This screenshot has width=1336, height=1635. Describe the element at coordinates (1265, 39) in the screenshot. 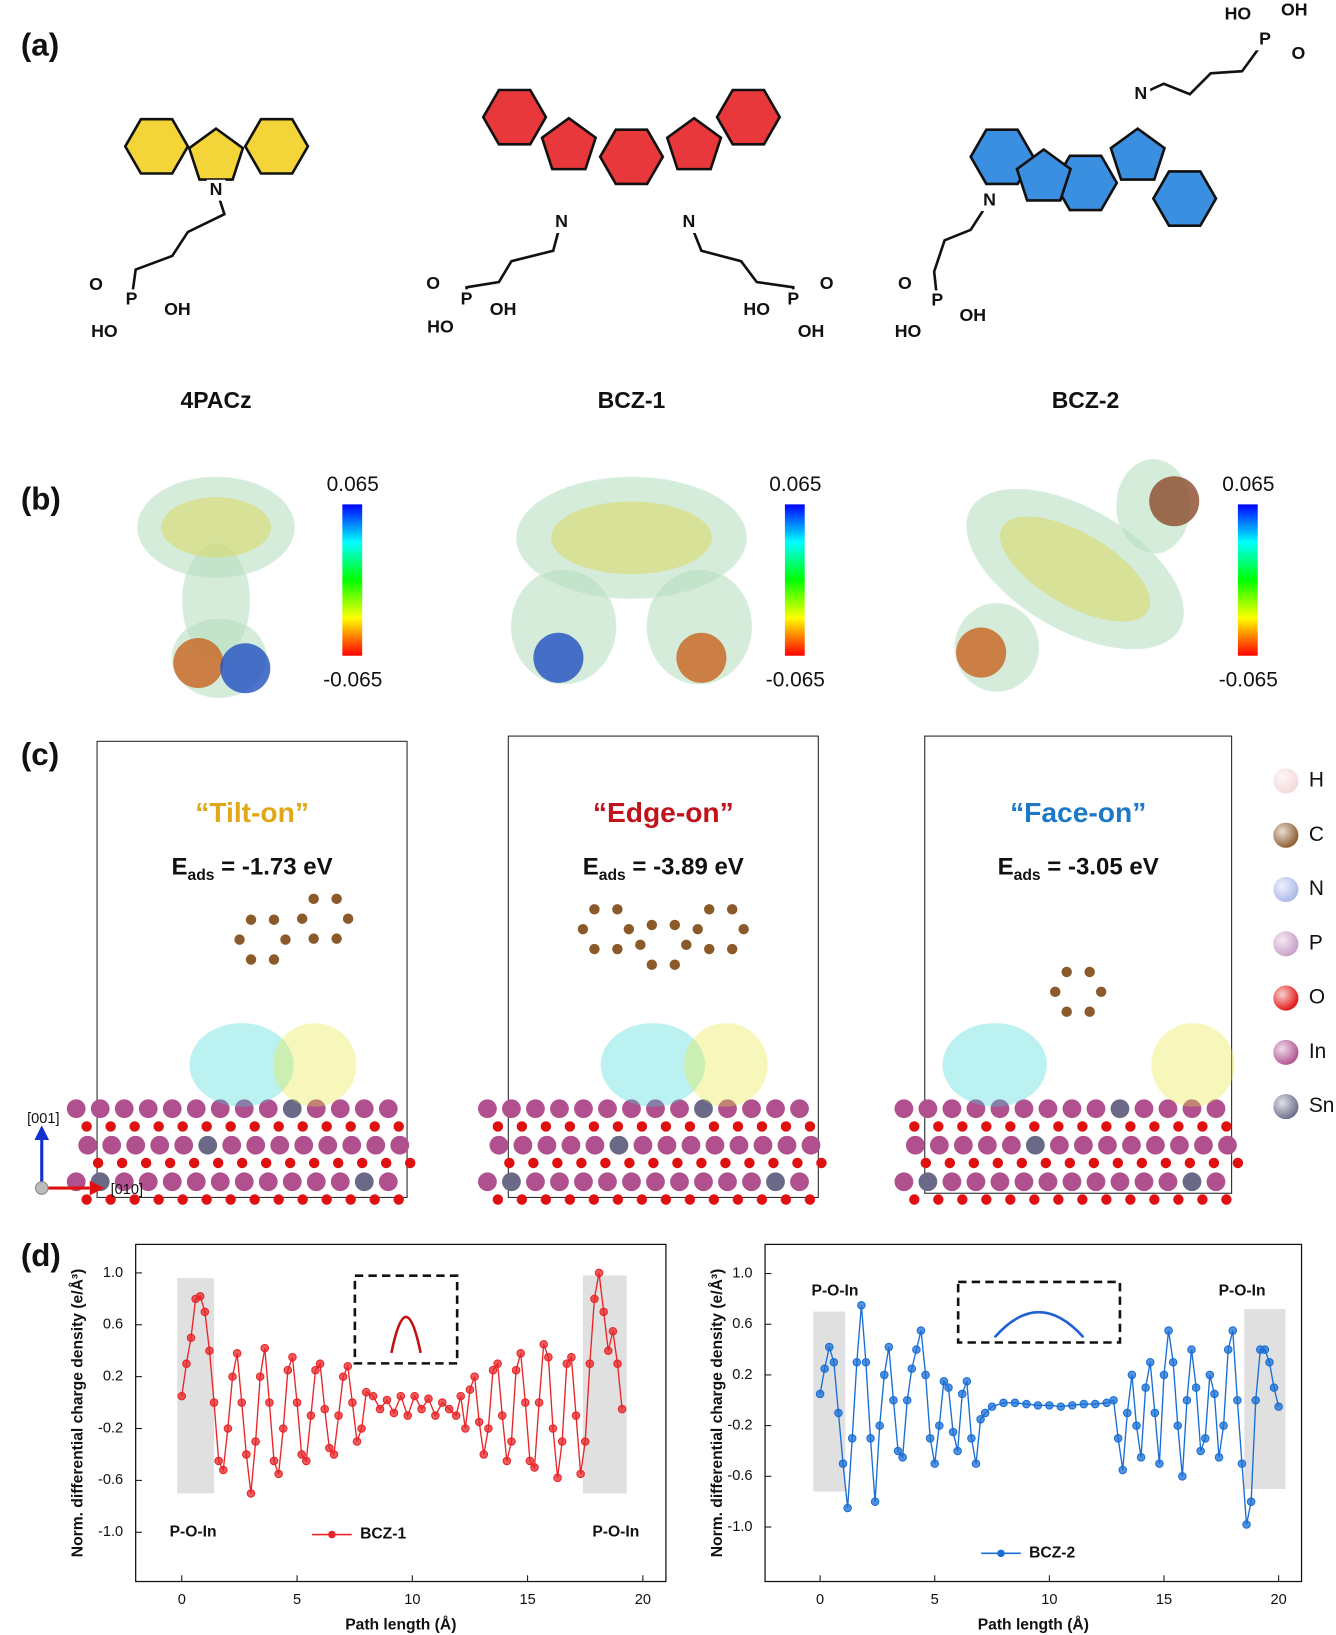

I see `atom-label: P` at that location.